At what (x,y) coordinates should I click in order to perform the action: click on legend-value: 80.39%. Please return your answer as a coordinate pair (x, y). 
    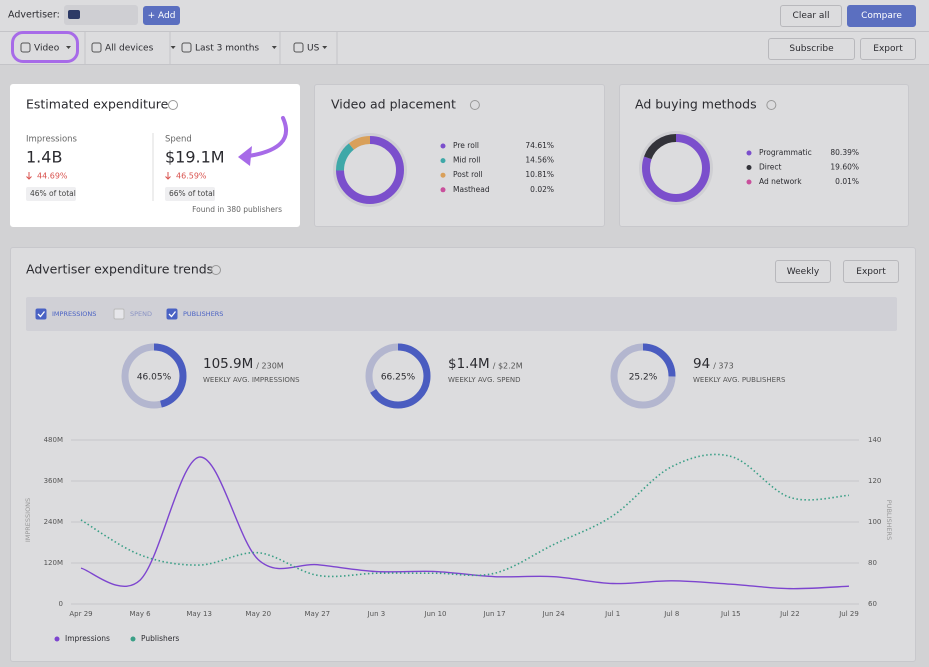
    Looking at the image, I should click on (844, 152).